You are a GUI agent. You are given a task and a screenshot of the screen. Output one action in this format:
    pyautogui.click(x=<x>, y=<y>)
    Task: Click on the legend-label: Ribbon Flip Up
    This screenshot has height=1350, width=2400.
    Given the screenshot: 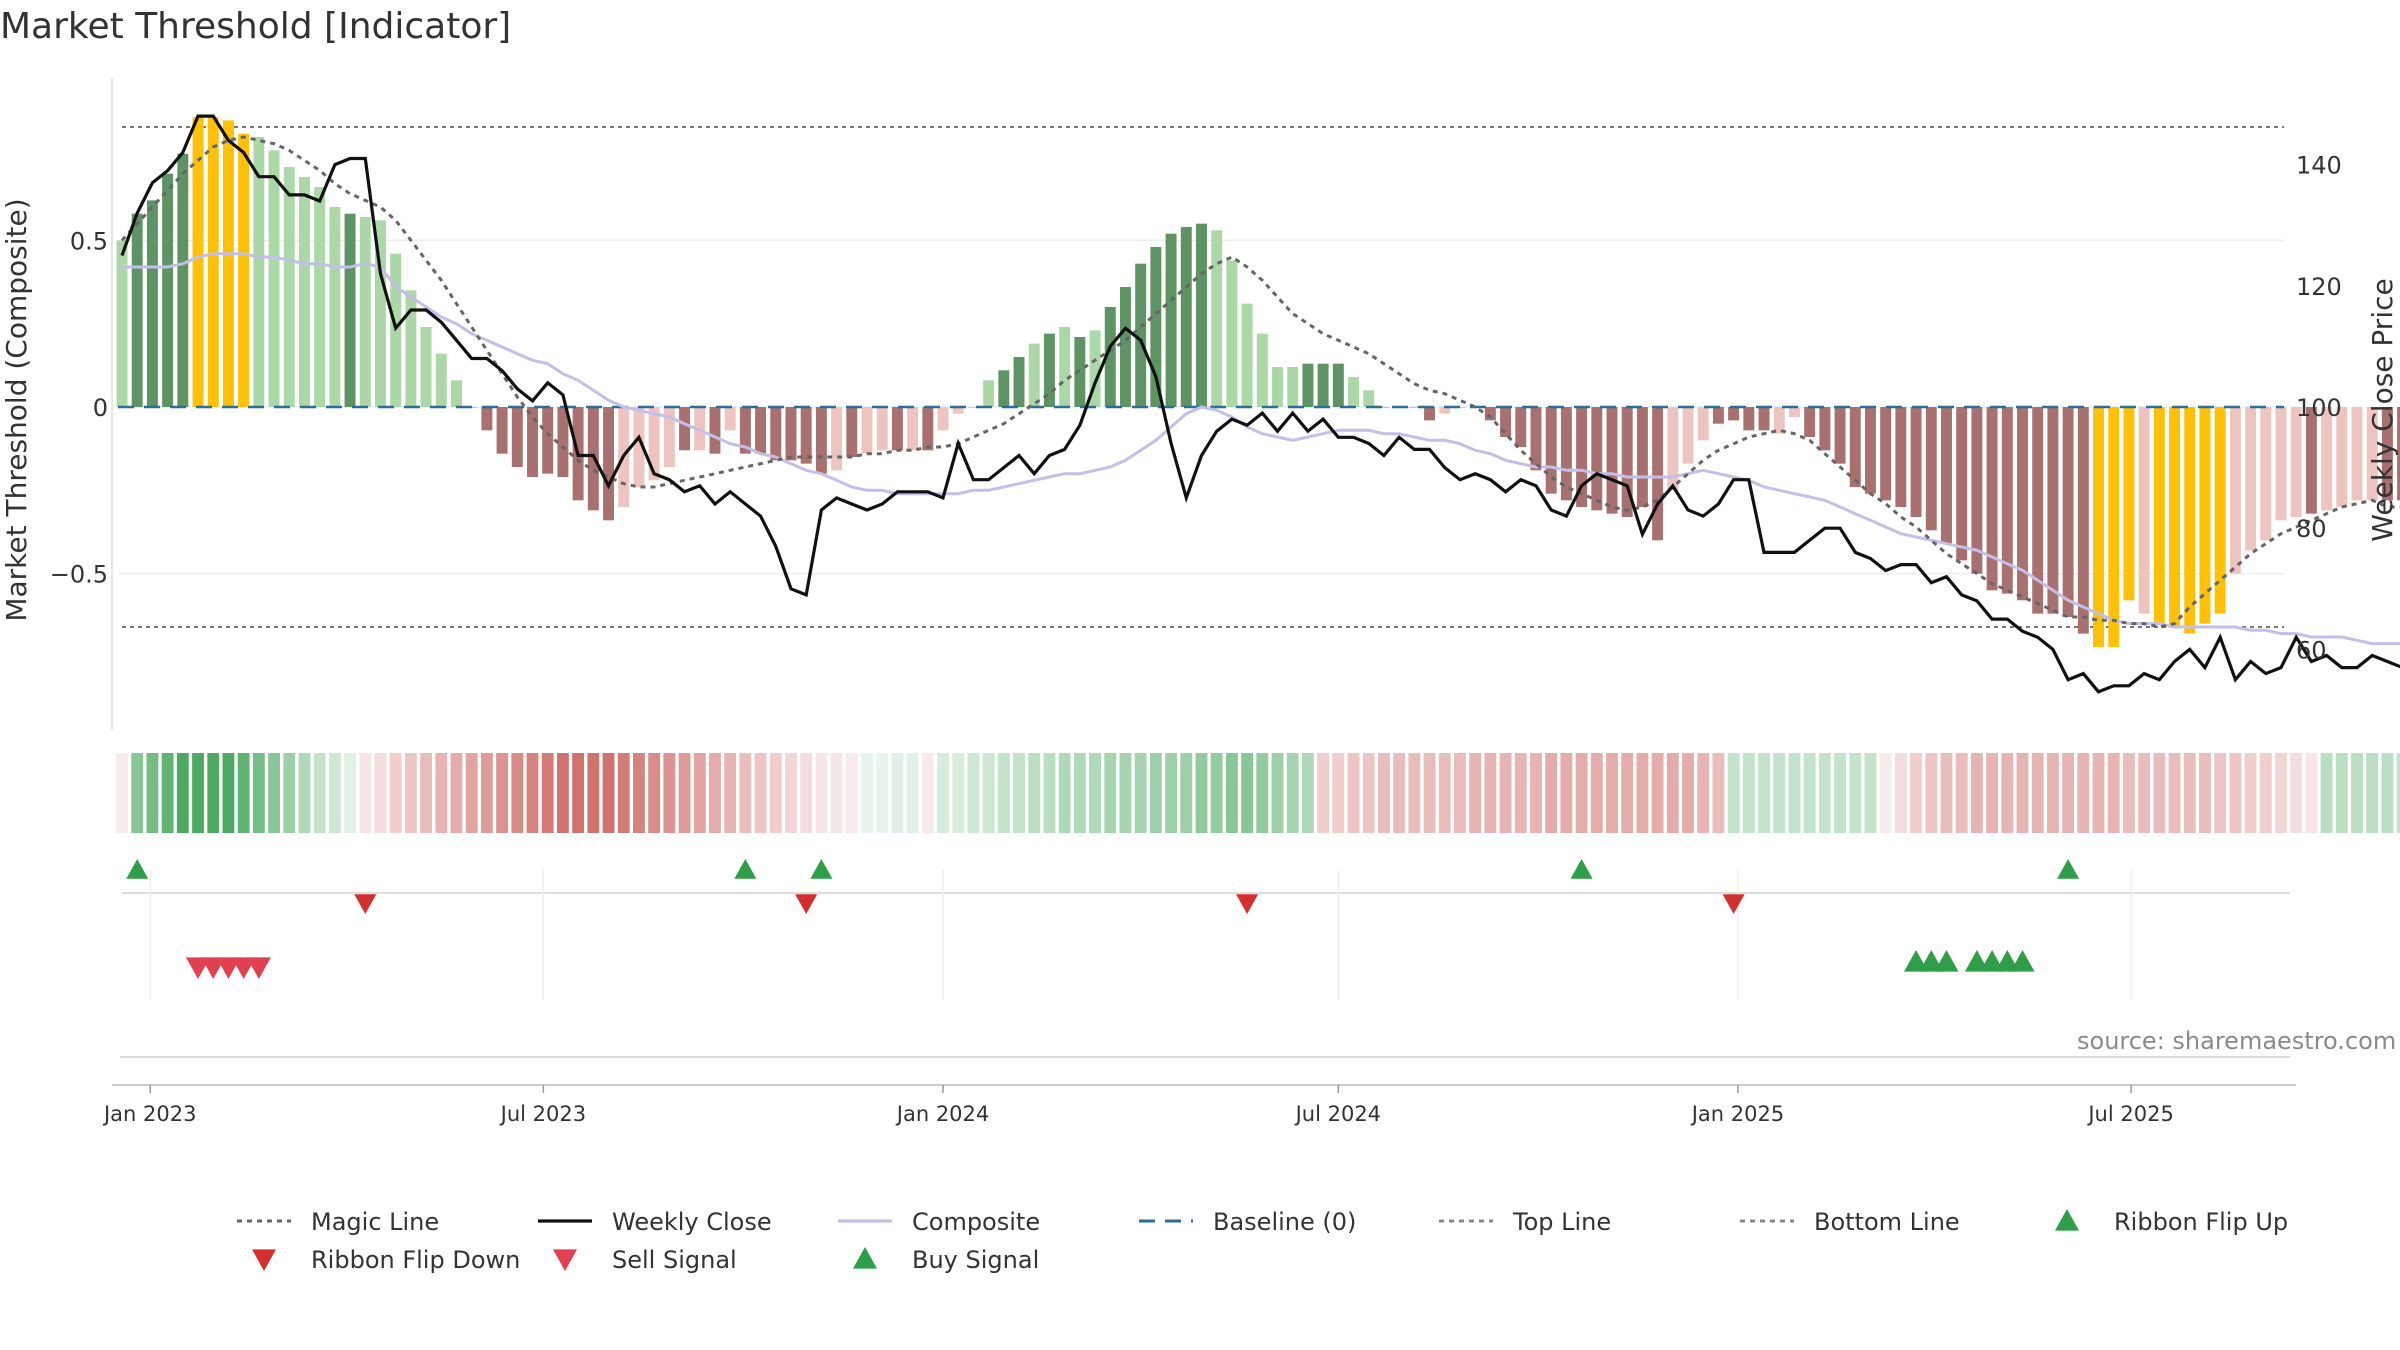 What is the action you would take?
    pyautogui.click(x=2201, y=1222)
    